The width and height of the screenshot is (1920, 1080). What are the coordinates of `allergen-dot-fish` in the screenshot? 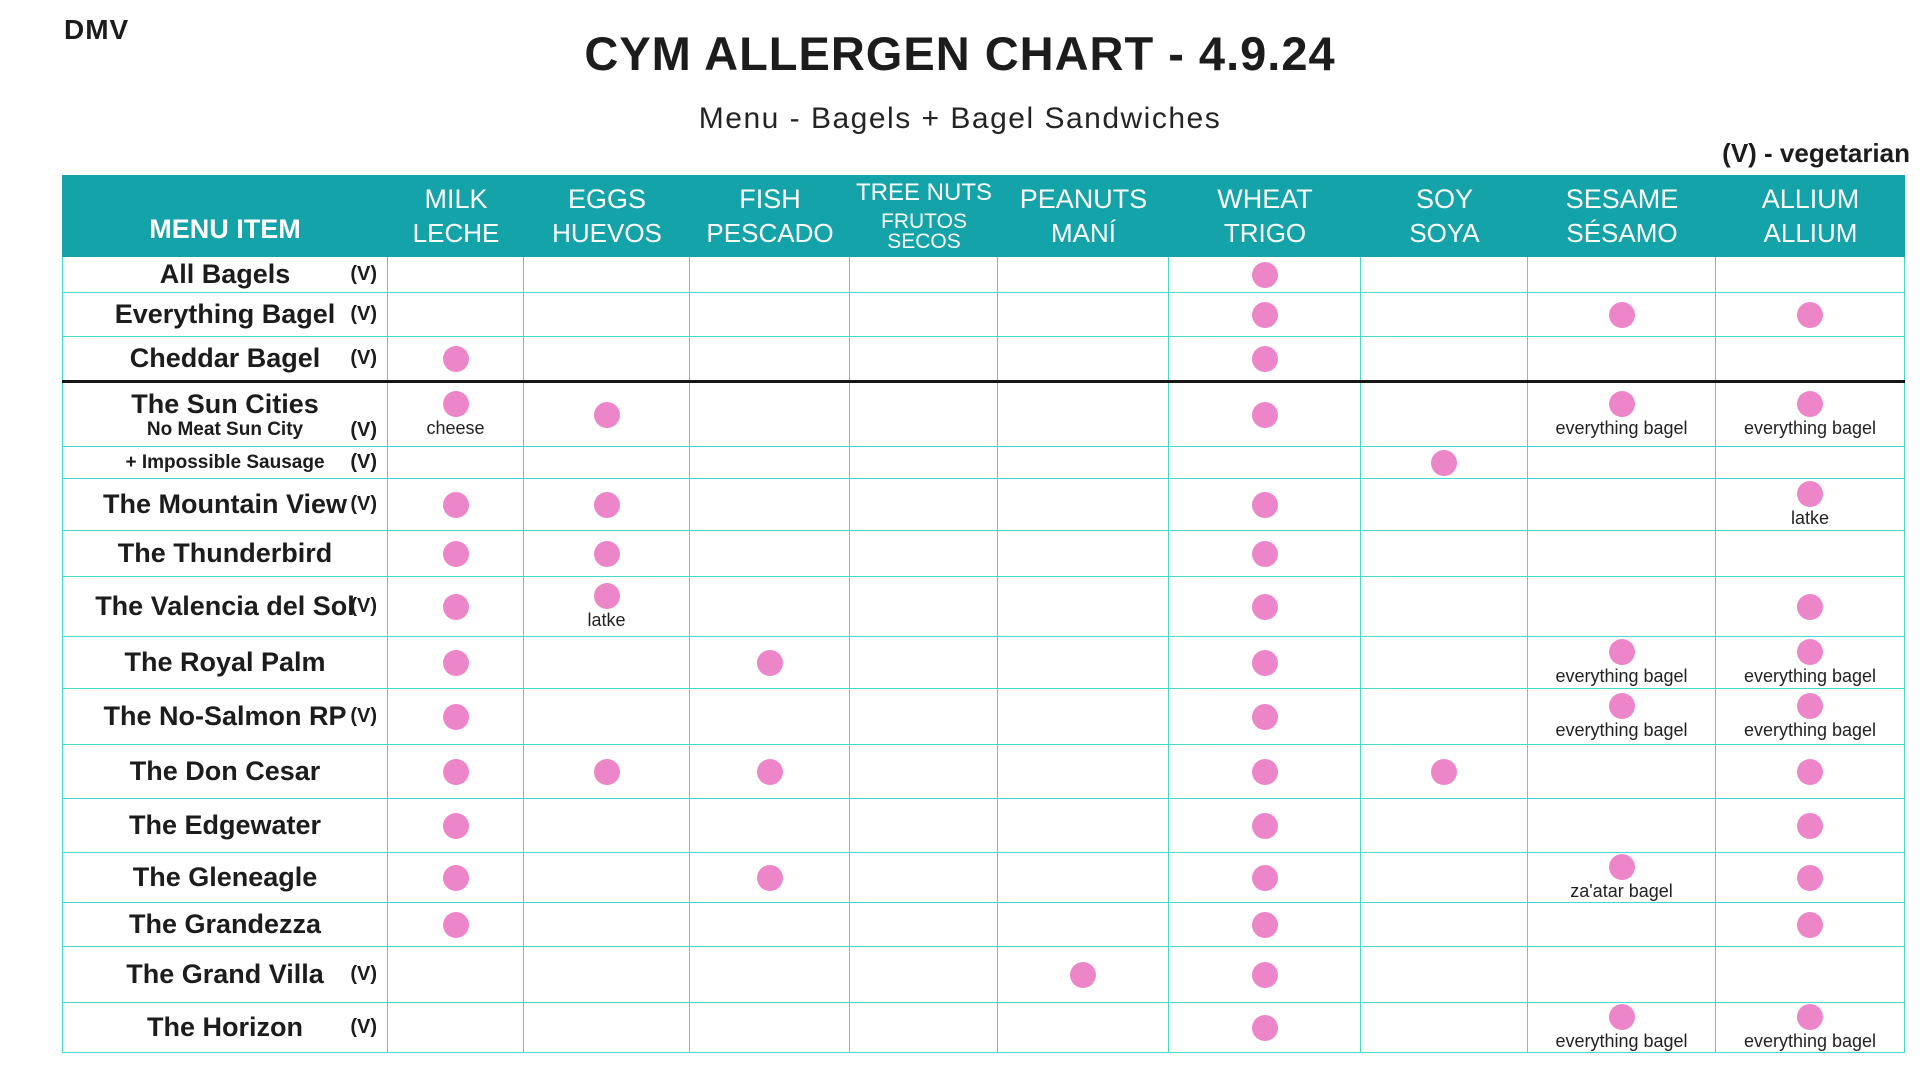 It's located at (769, 771).